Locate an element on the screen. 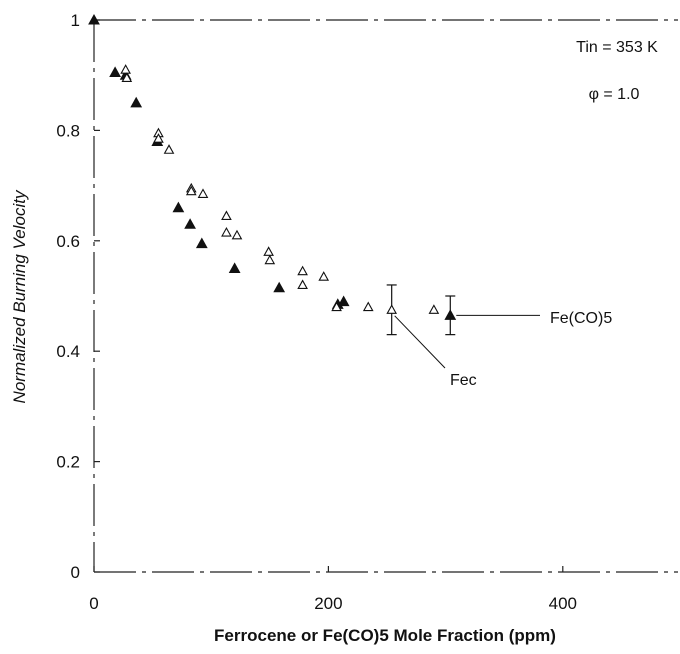  annotation-label-fec: Fec is located at coordinates (463, 380).